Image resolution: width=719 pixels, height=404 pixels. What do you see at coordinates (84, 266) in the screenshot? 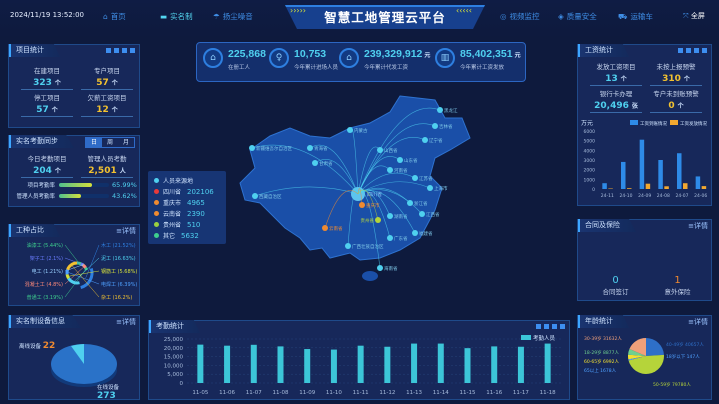
I see `donut-slice` at bounding box center [84, 266].